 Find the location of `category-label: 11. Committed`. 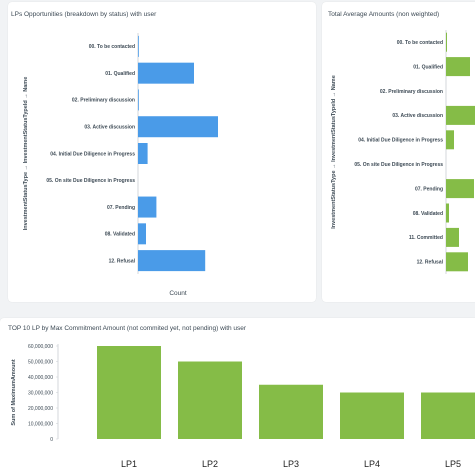

category-label: 11. Committed is located at coordinates (426, 238).